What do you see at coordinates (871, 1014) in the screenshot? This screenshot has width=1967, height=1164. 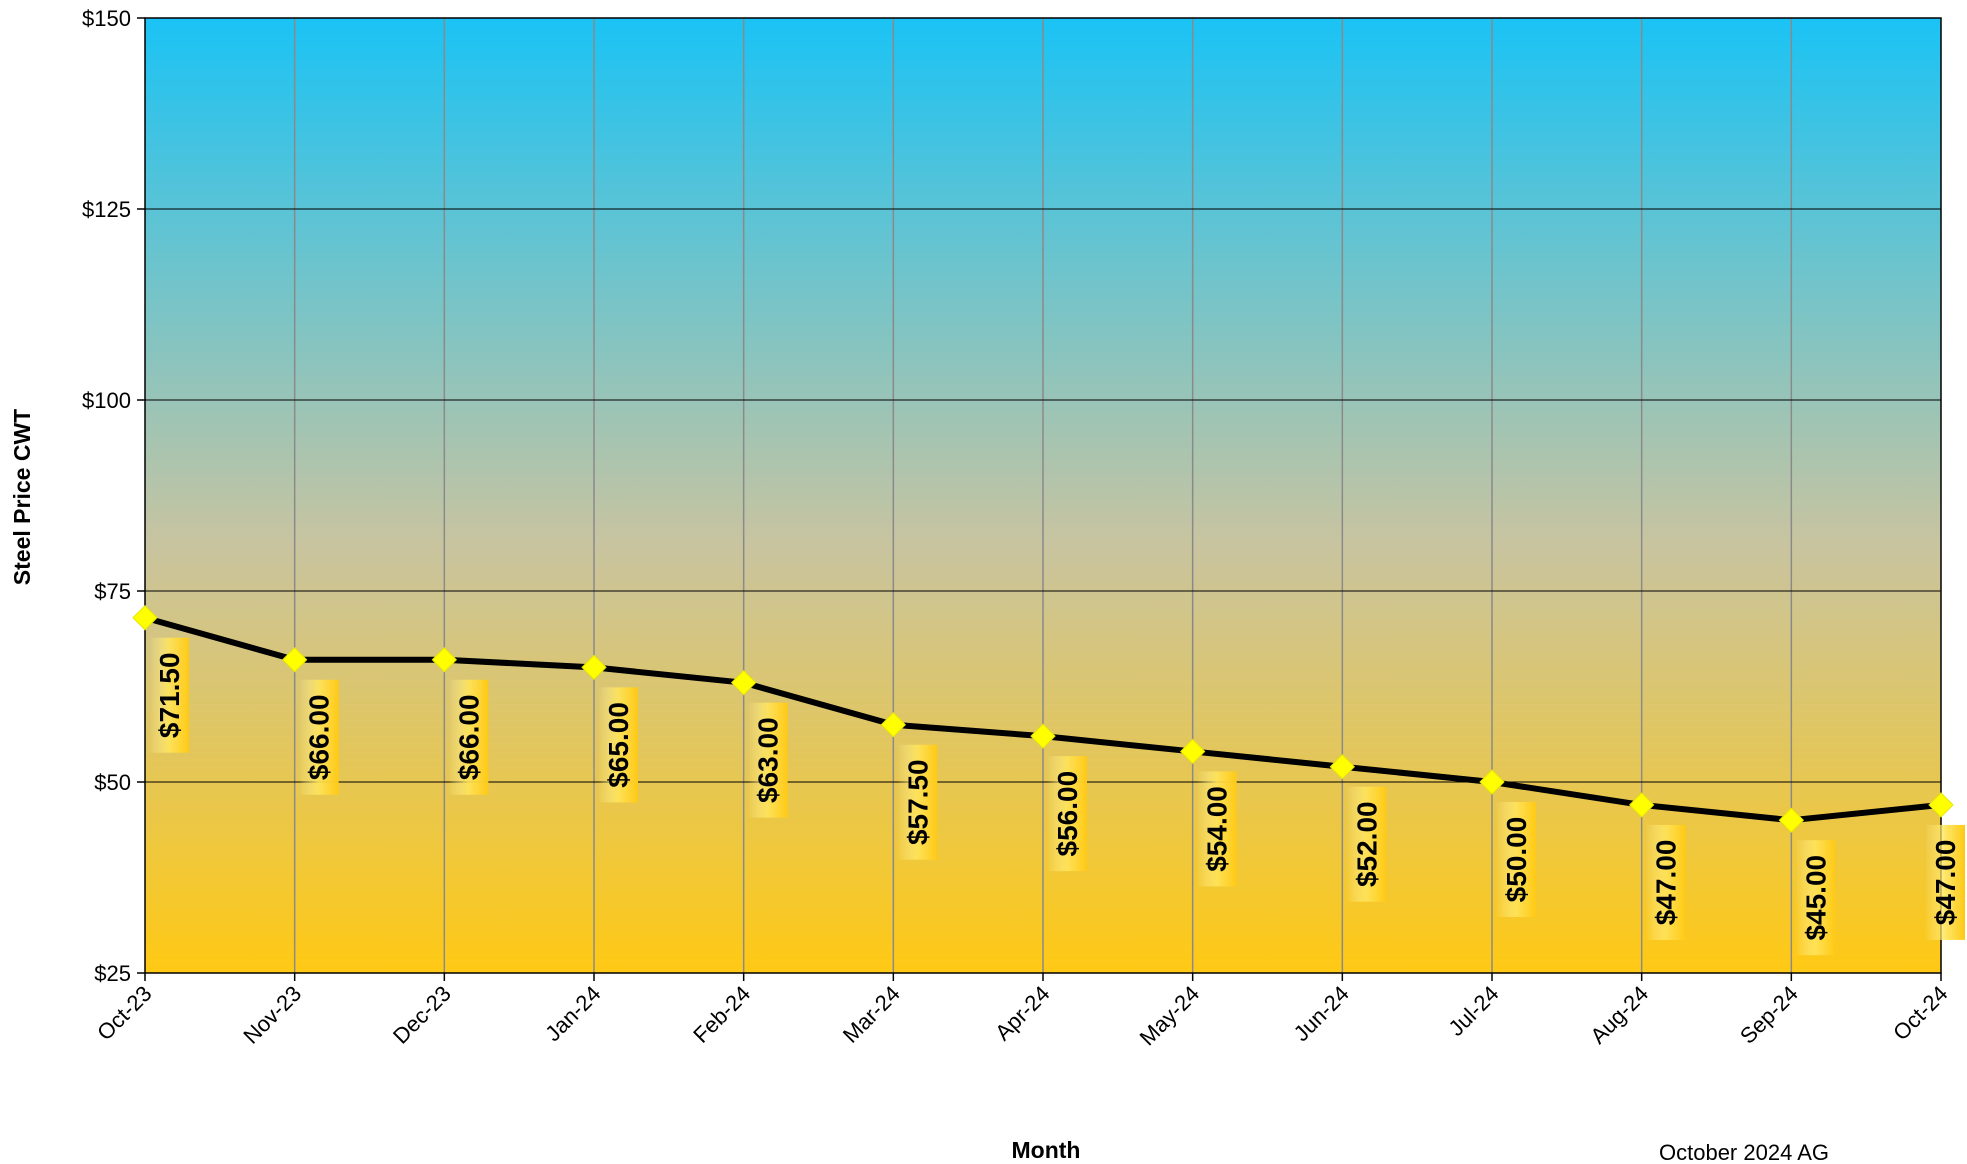 I see `x-tick-label: Mar-24` at bounding box center [871, 1014].